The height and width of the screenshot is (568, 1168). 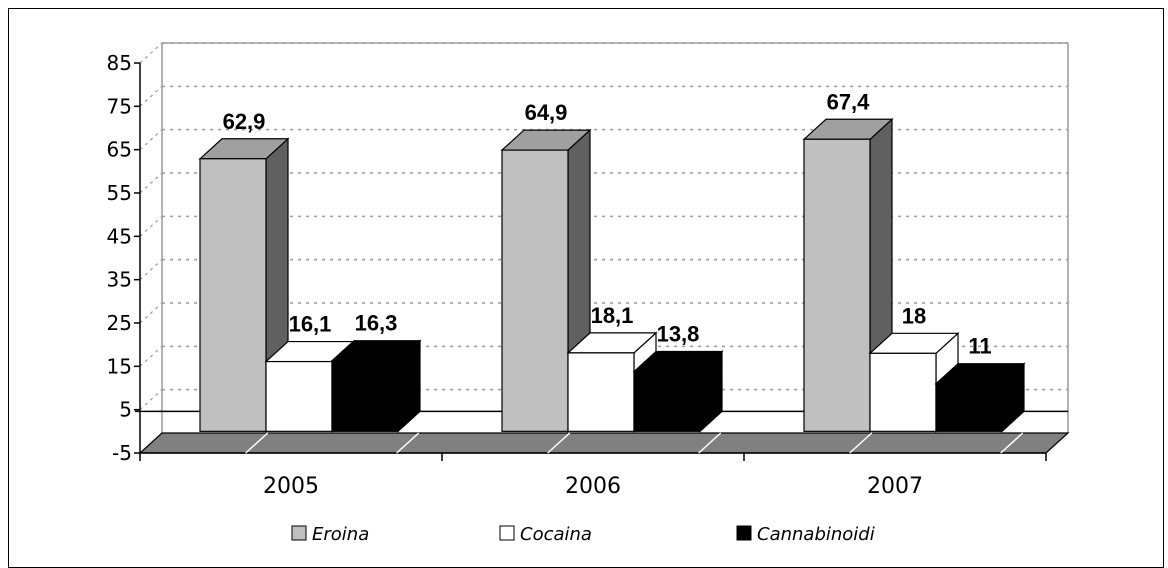 What do you see at coordinates (604, 443) in the screenshot?
I see `chart-floor` at bounding box center [604, 443].